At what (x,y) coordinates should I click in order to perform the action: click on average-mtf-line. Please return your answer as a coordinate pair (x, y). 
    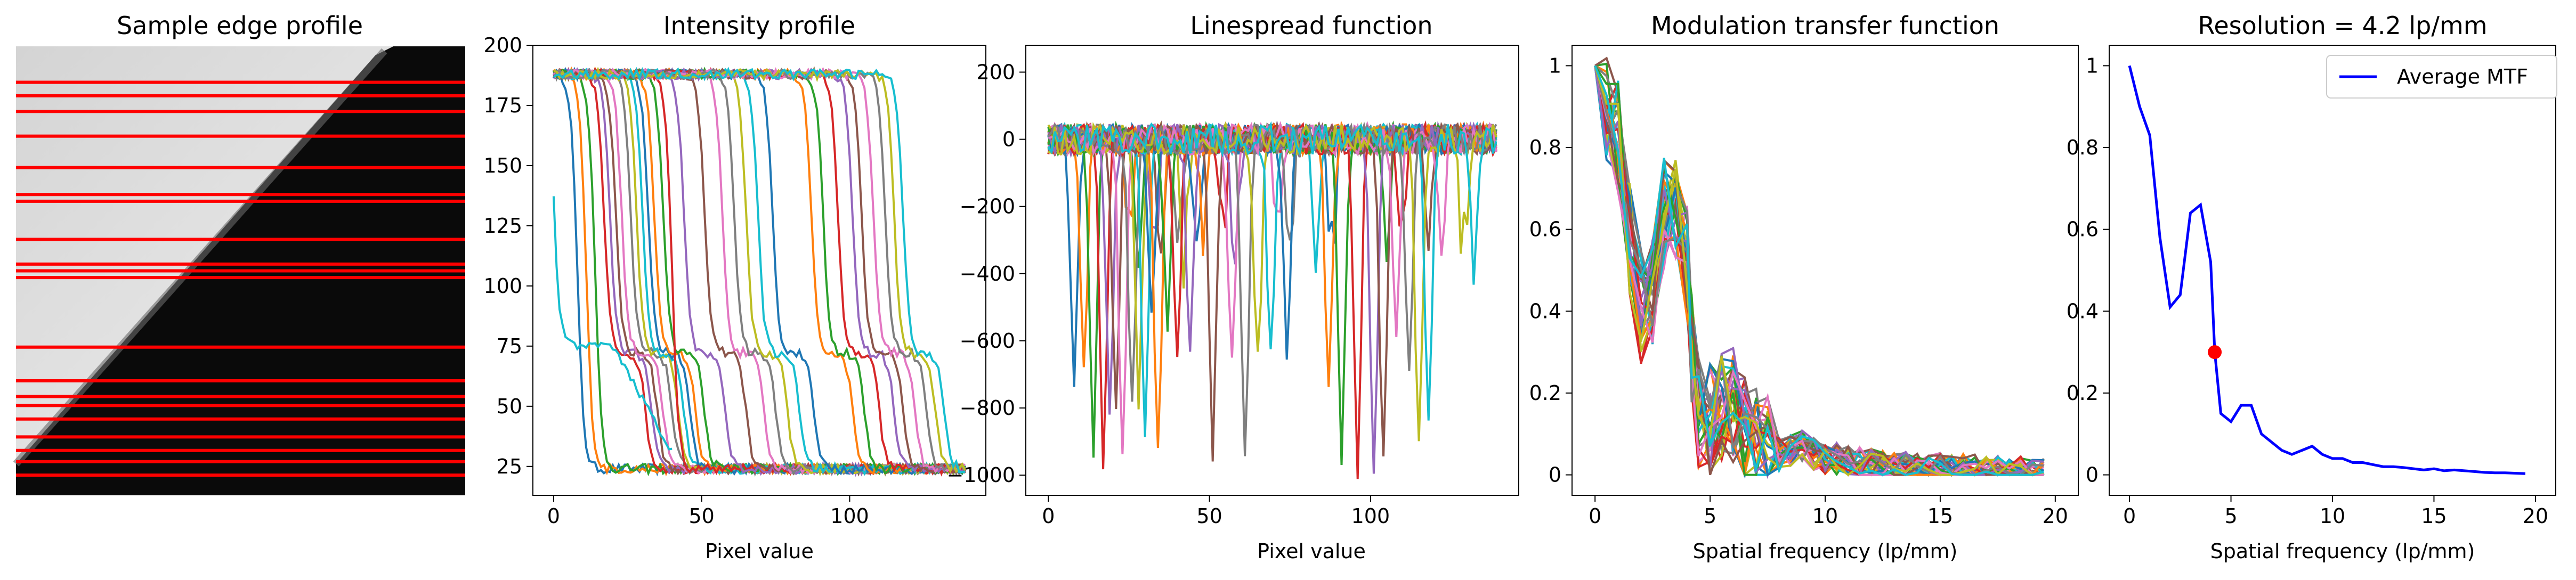
    Looking at the image, I should click on (2327, 270).